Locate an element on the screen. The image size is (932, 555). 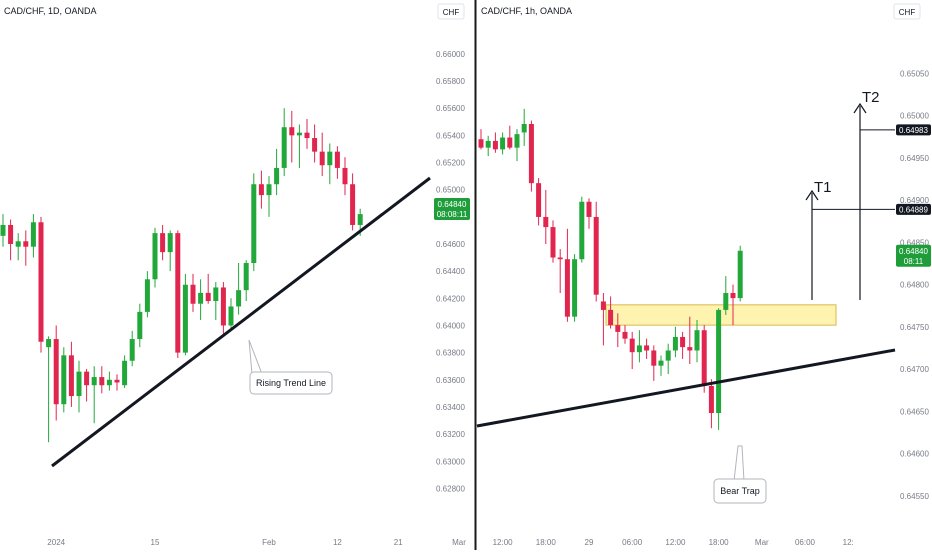
left-last-price-badge: 0.64840 08:08:11 is located at coordinates (452, 209).